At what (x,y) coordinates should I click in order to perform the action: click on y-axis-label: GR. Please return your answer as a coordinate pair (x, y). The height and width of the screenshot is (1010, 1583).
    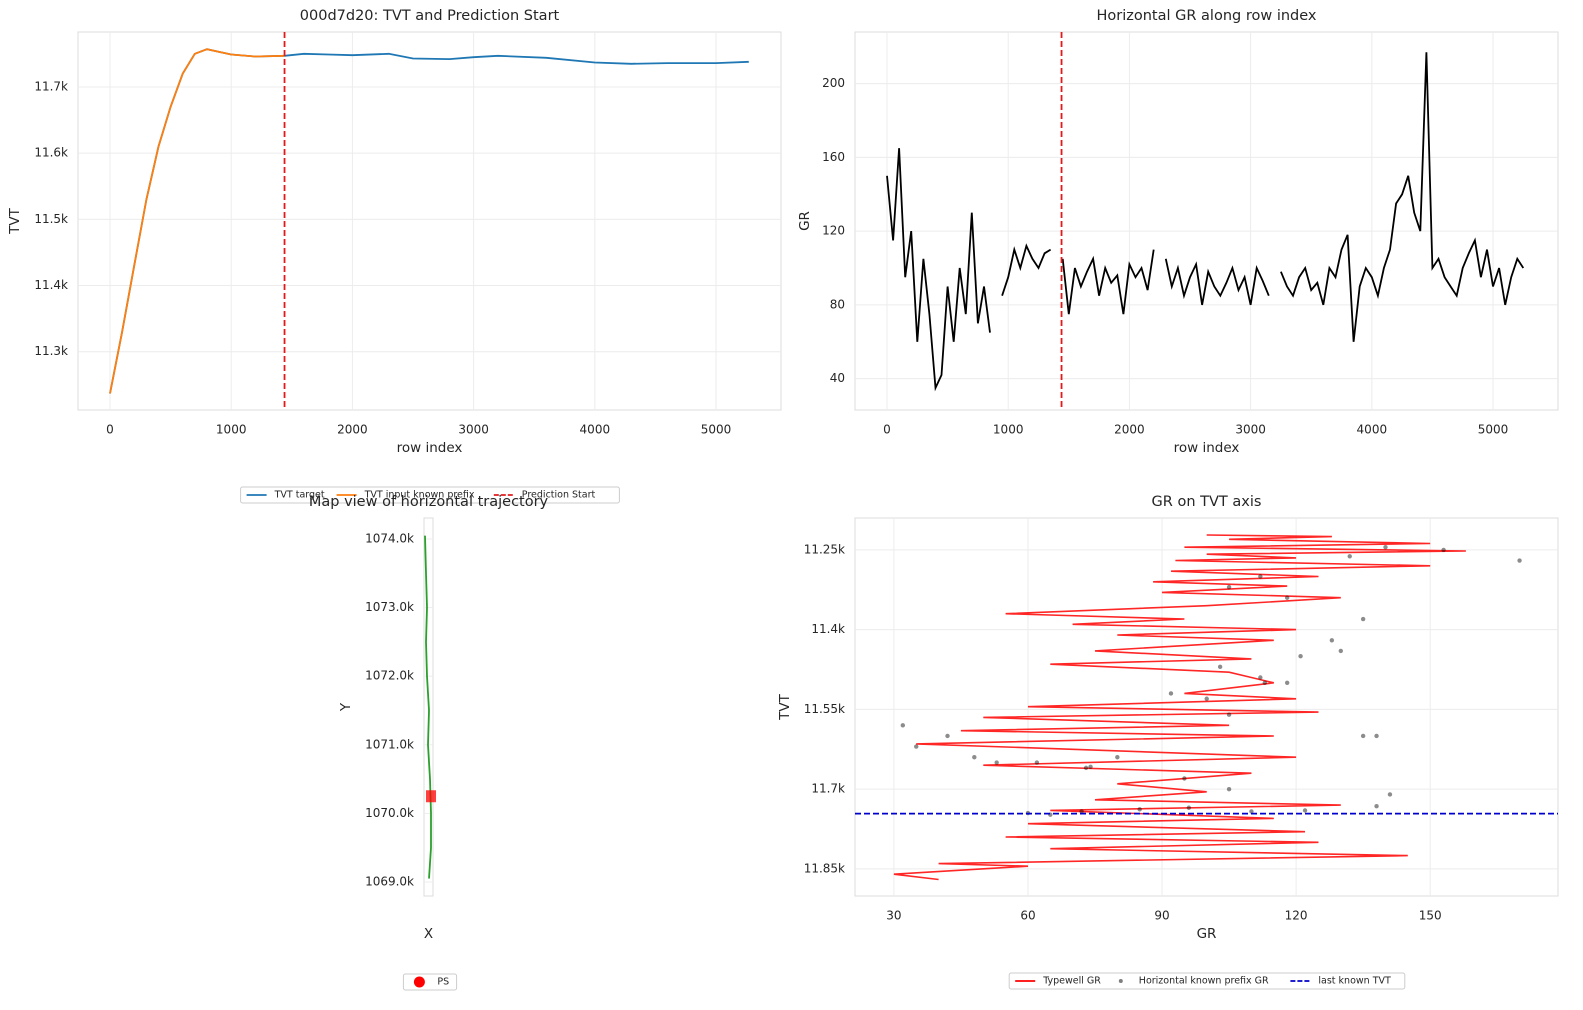
    Looking at the image, I should click on (805, 221).